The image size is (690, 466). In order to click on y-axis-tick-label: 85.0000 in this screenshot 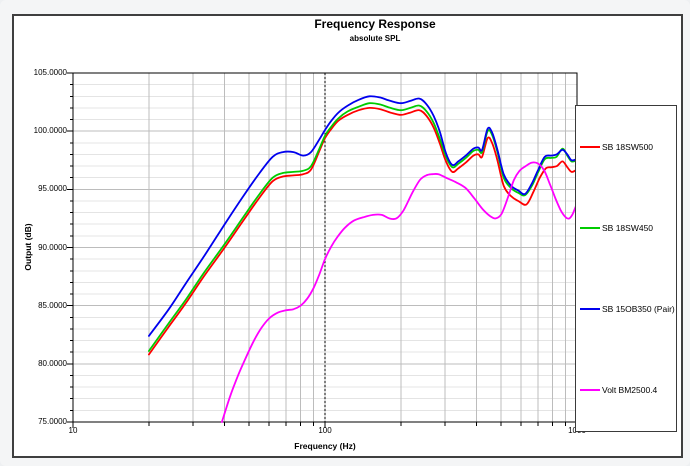, I will do `click(52, 305)`.